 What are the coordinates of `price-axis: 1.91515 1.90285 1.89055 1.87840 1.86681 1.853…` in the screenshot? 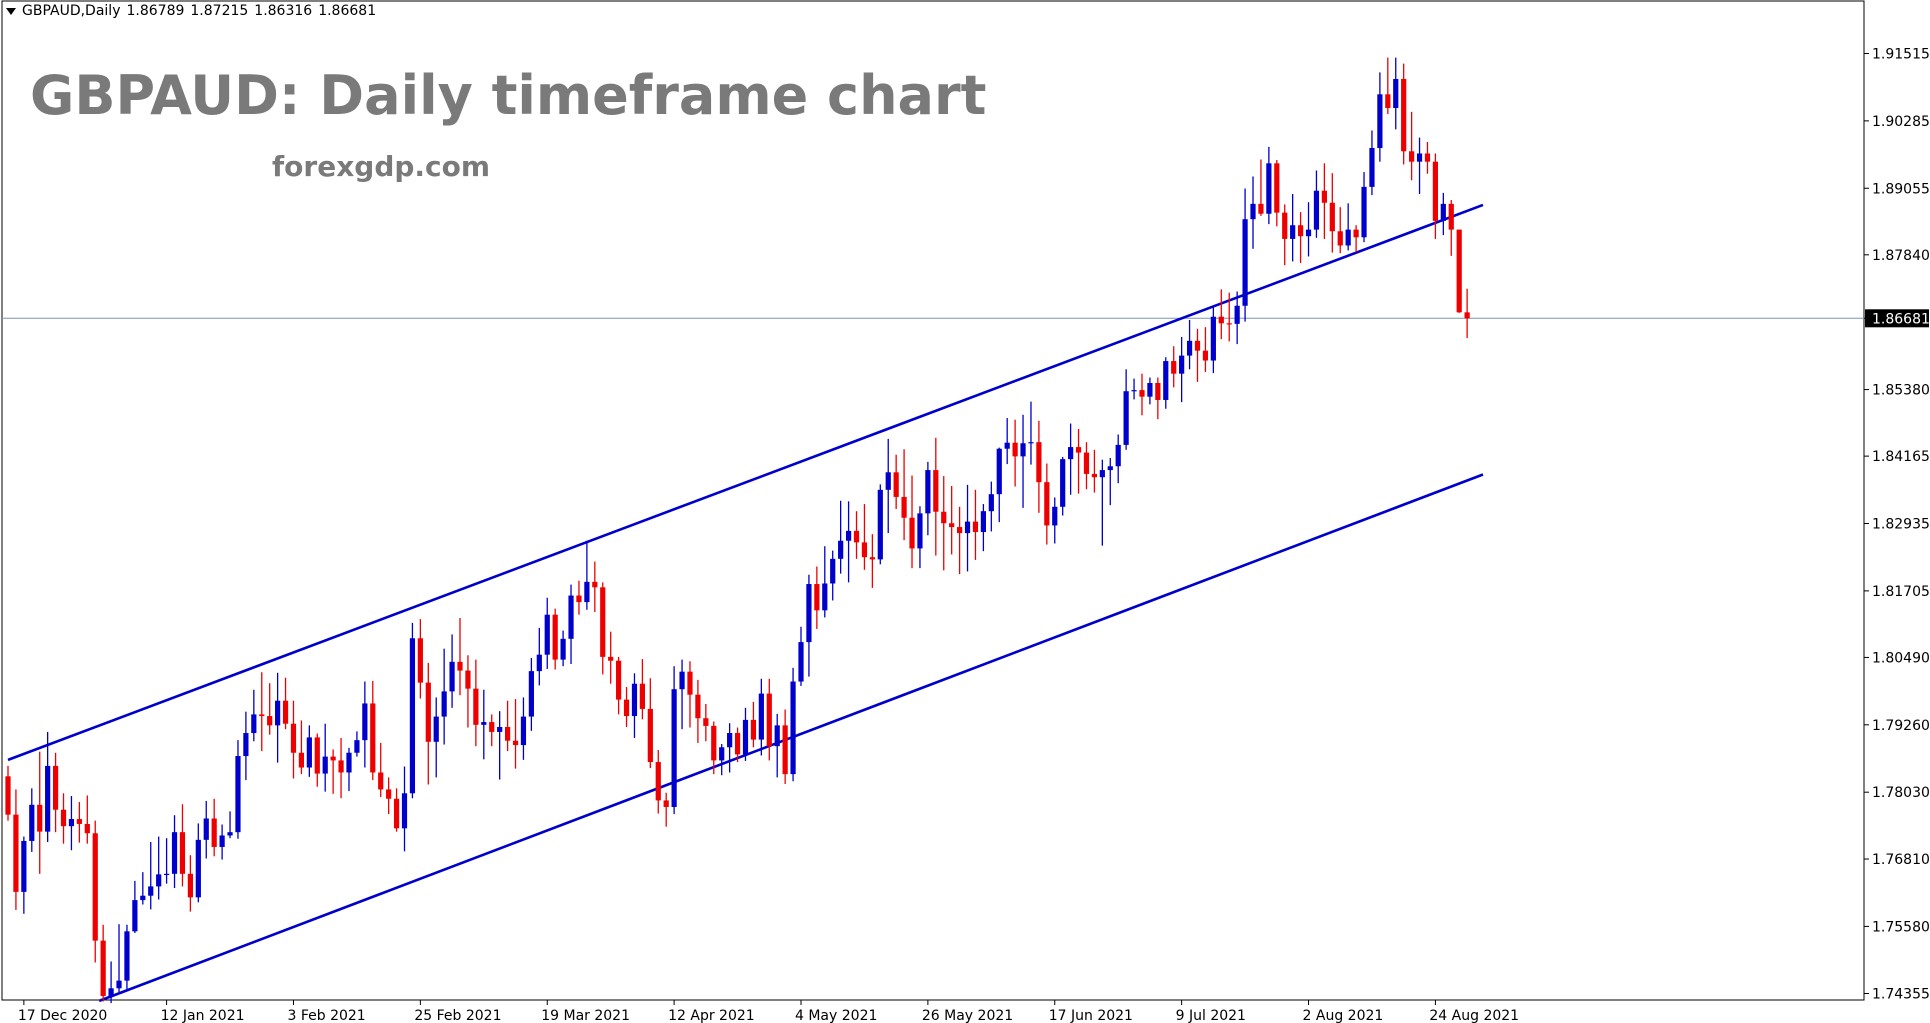 It's located at (1897, 525).